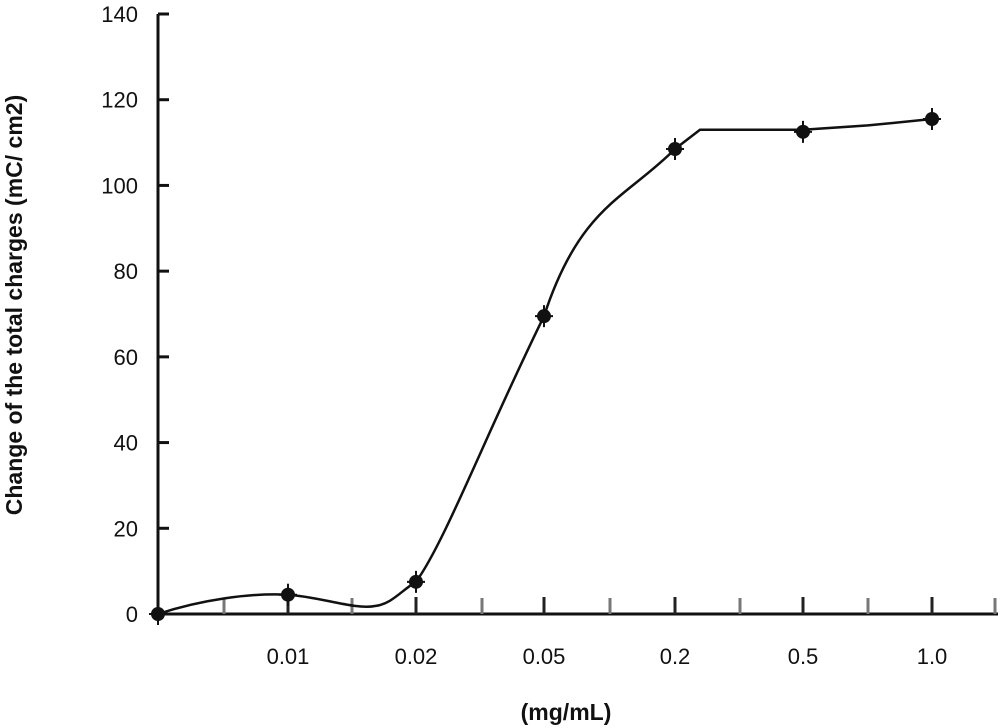 This screenshot has width=1000, height=728. What do you see at coordinates (126, 271) in the screenshot?
I see `y-tick-label-80: 80` at bounding box center [126, 271].